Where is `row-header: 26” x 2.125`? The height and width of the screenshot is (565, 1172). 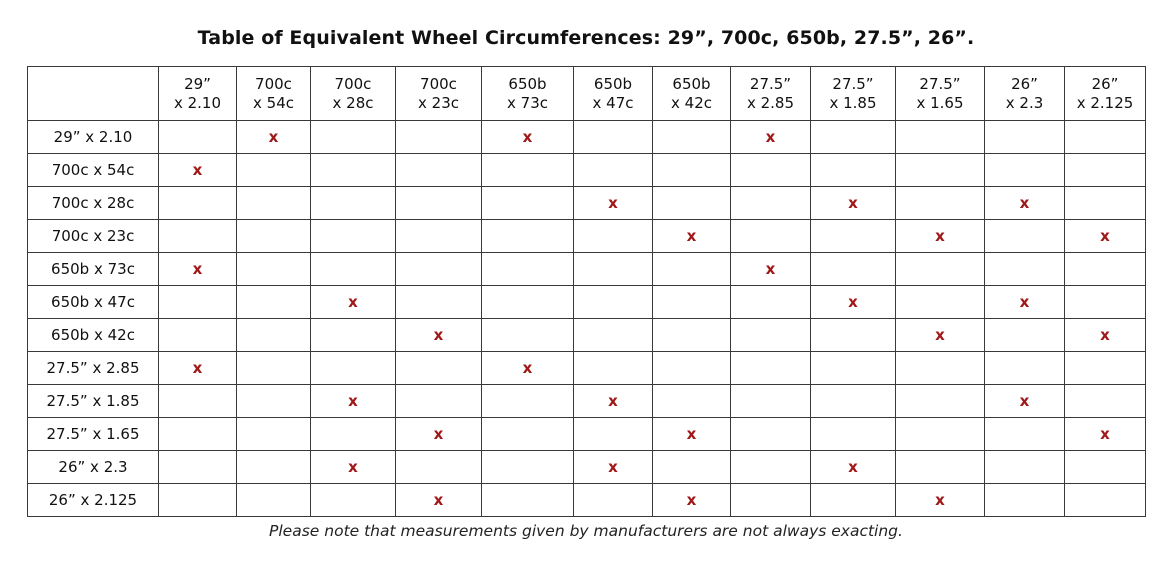 row-header: 26” x 2.125 is located at coordinates (93, 500).